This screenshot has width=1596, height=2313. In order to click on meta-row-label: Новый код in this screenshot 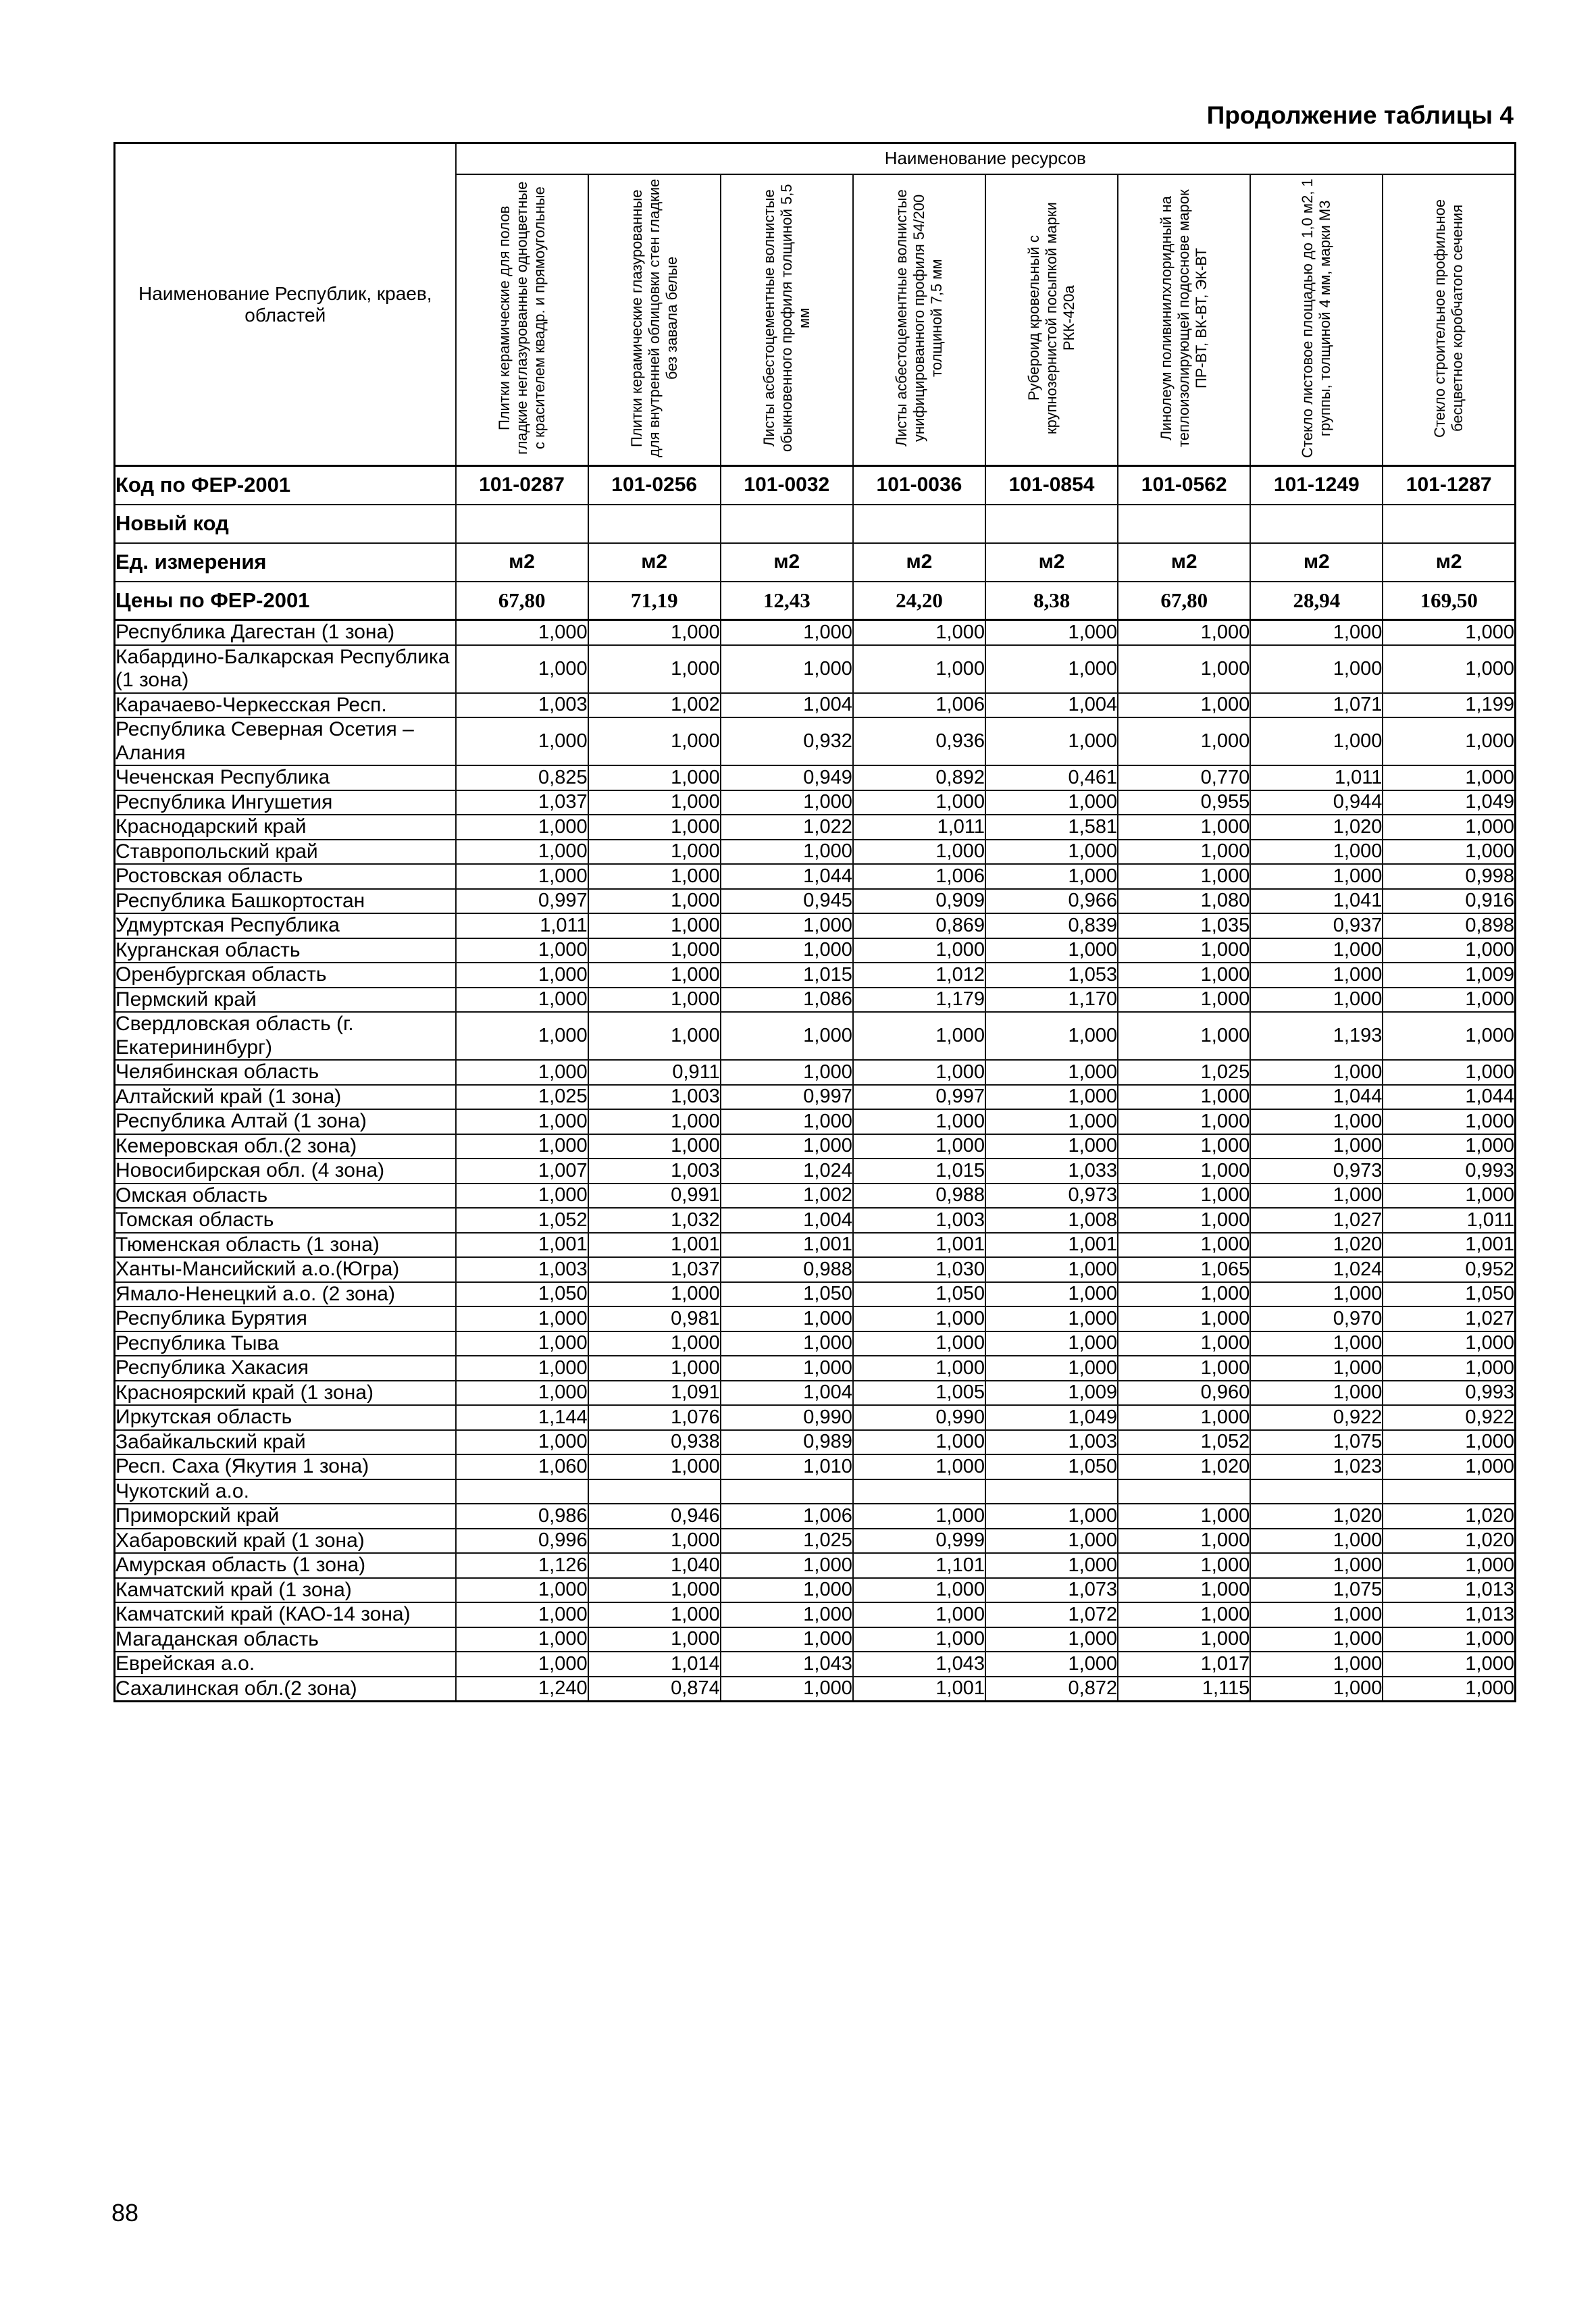, I will do `click(285, 523)`.